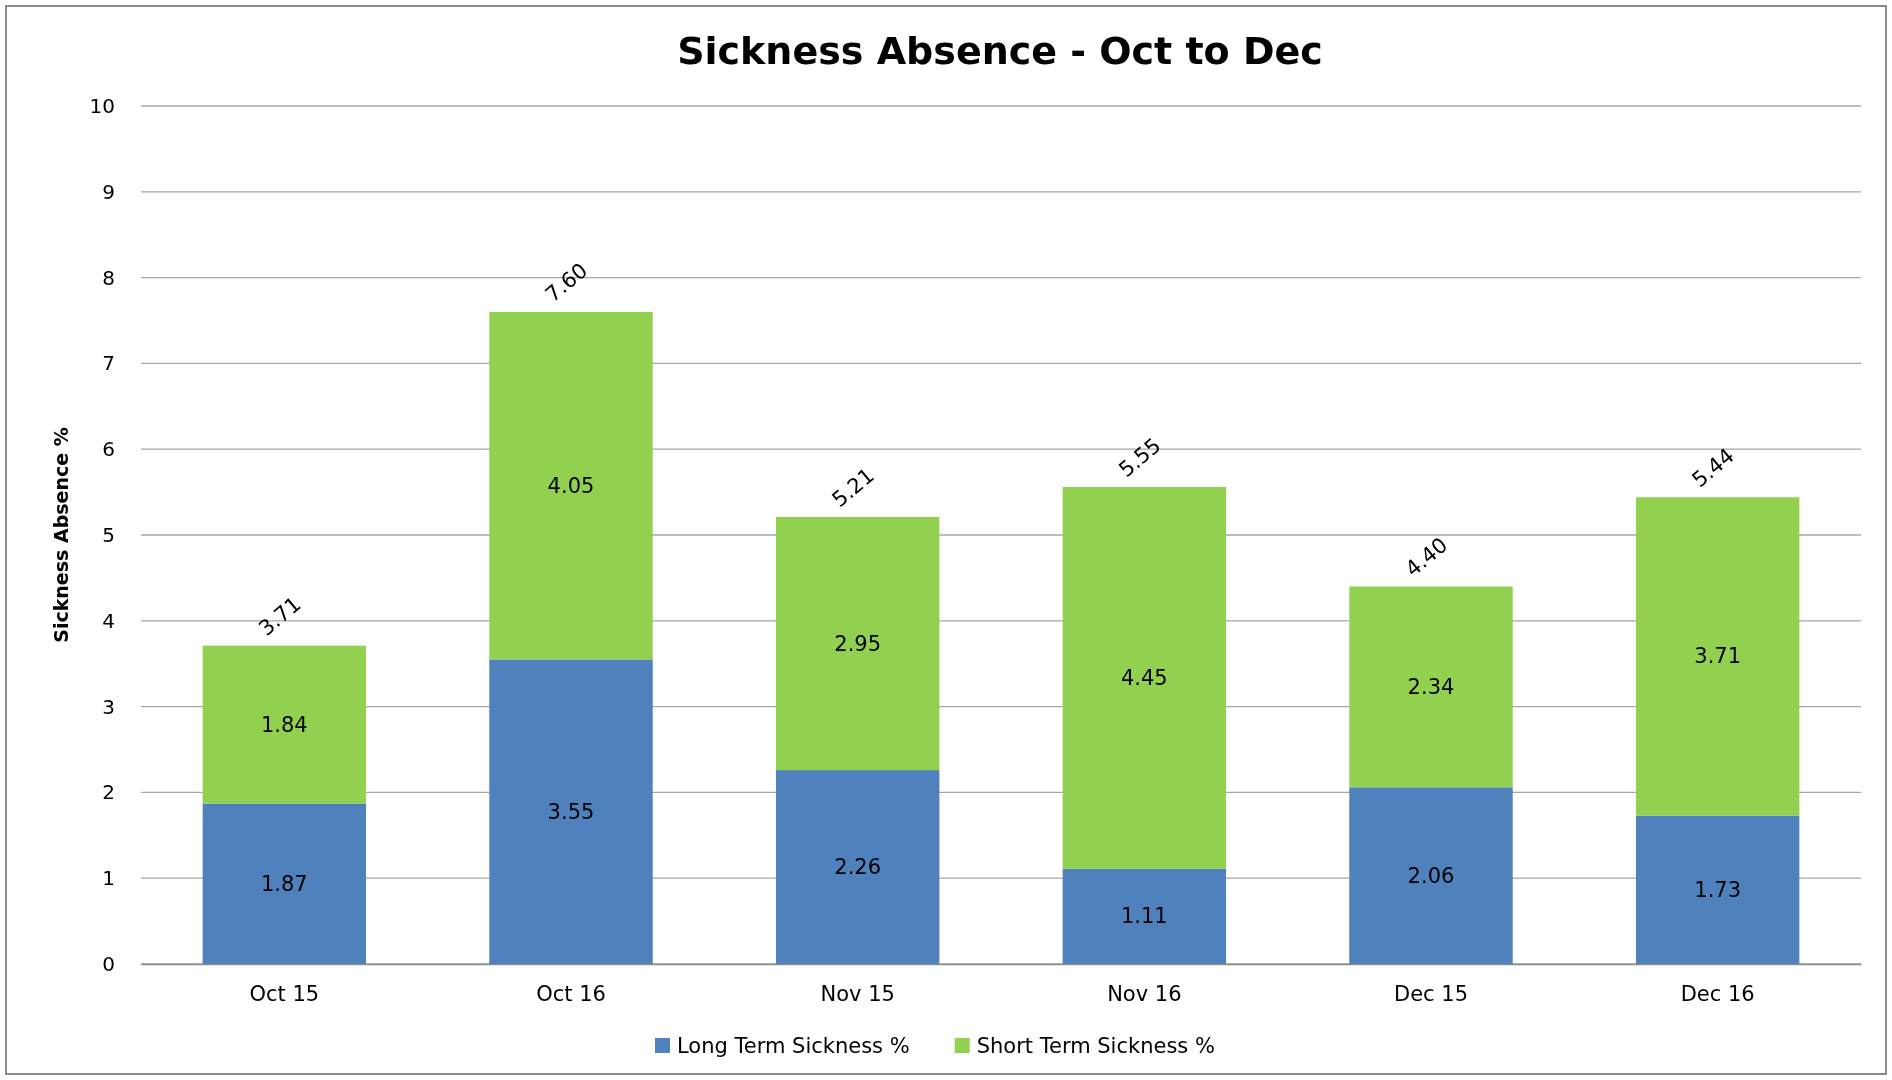 The width and height of the screenshot is (1892, 1080). I want to click on y-axis-title: Sickness Absence %, so click(61, 535).